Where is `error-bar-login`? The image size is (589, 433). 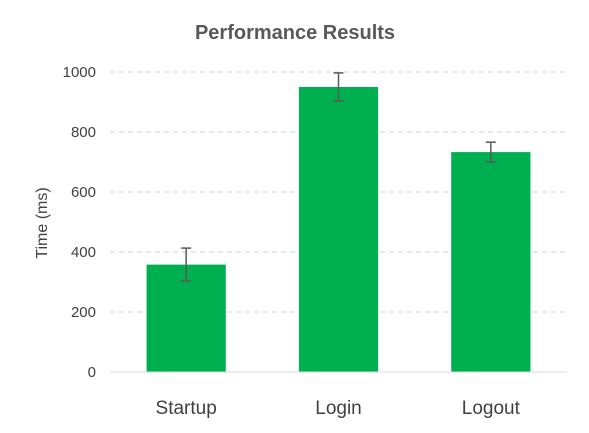 error-bar-login is located at coordinates (338, 87).